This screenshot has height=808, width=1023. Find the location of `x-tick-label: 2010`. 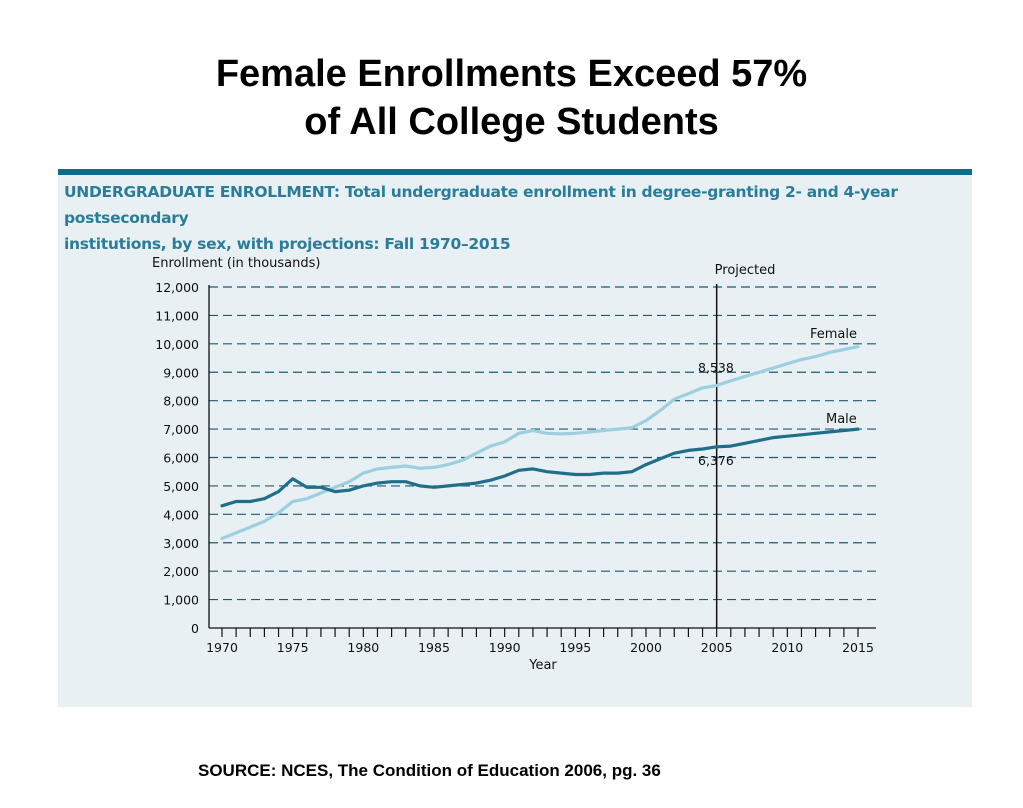

x-tick-label: 2010 is located at coordinates (787, 647).